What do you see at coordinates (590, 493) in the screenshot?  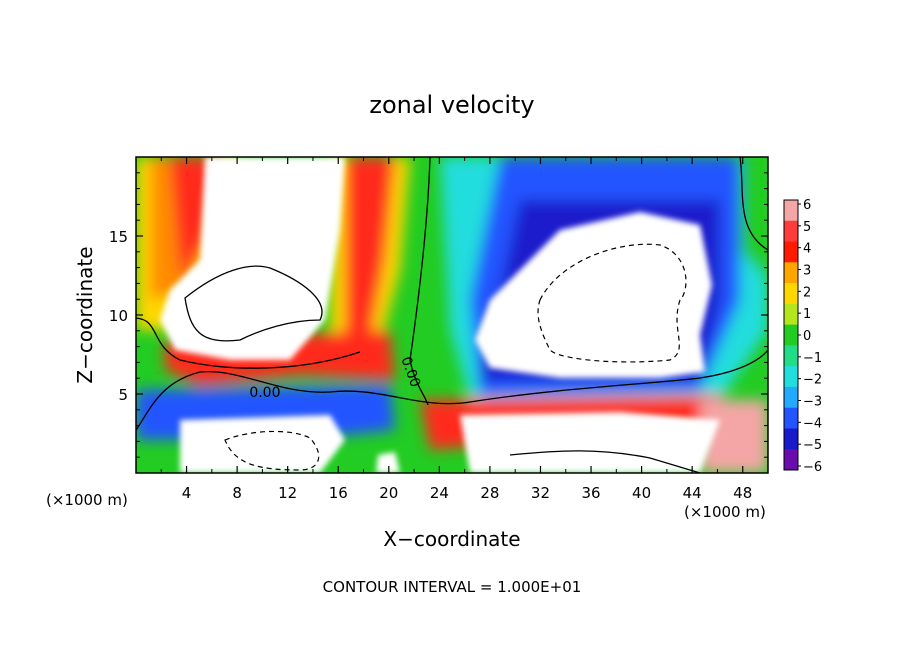 I see `x-tick-label: 36` at bounding box center [590, 493].